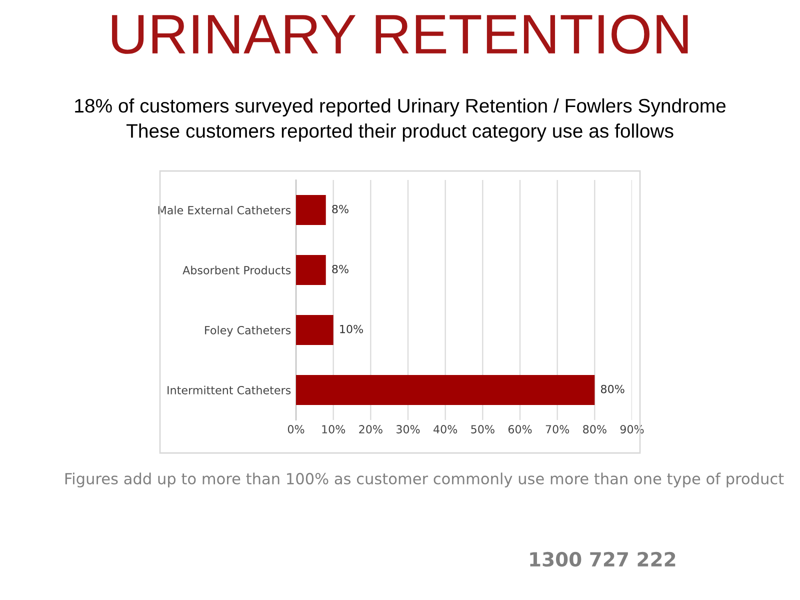 Image resolution: width=800 pixels, height=600 pixels. Describe the element at coordinates (520, 429) in the screenshot. I see `x-tick-label: 60%` at that location.